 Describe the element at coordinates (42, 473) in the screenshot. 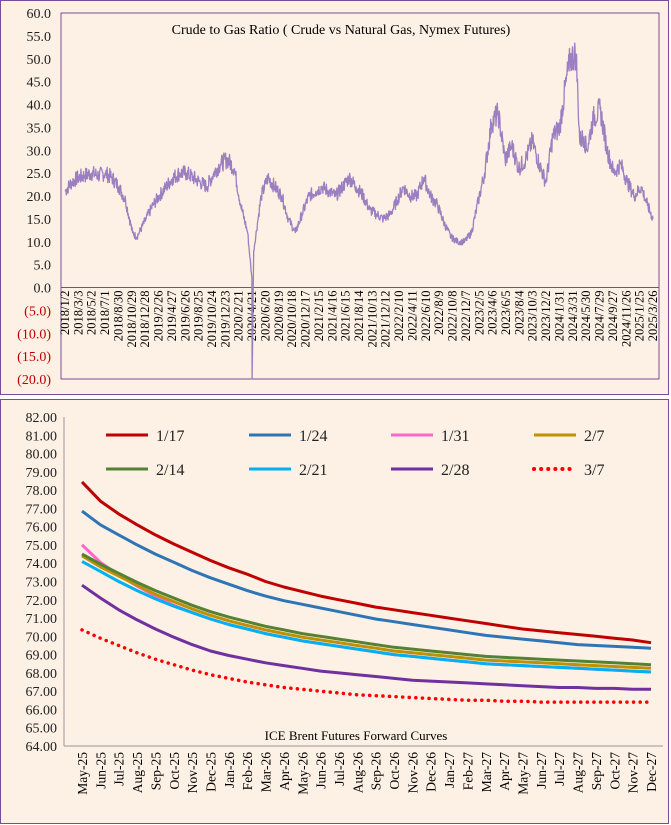

I see `y-tick-label: 79.00` at that location.